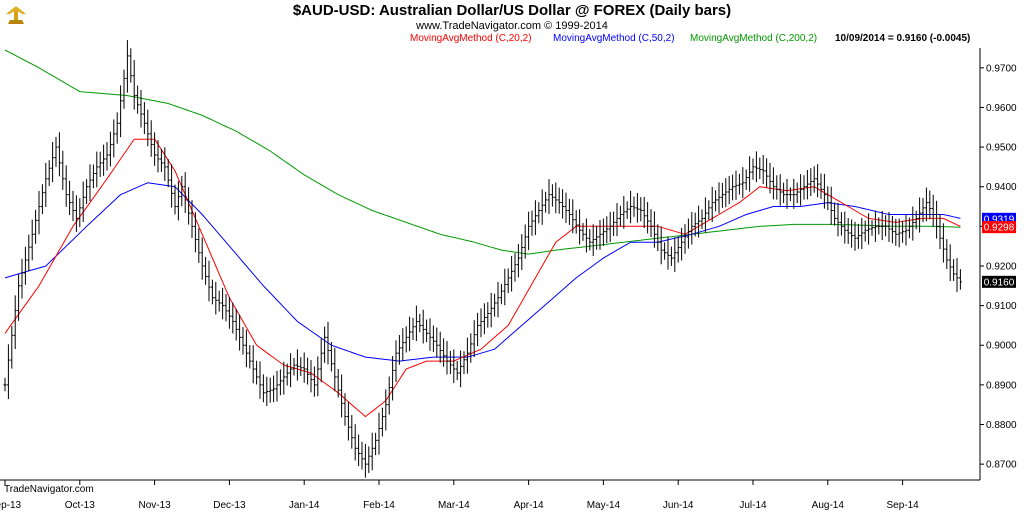  I want to click on x-tick-label: Mar-14, so click(454, 505).